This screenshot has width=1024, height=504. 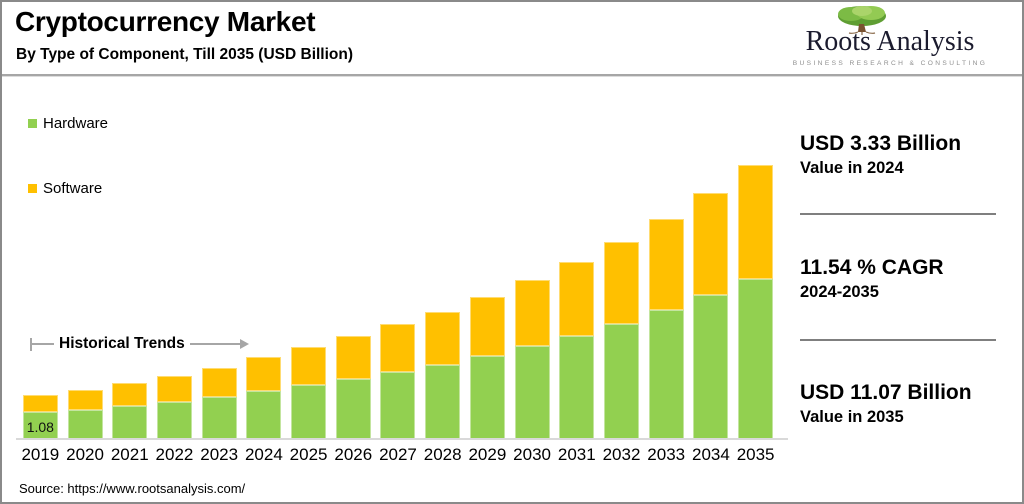 I want to click on stat-2035-caption: Value in 2035, so click(x=852, y=417).